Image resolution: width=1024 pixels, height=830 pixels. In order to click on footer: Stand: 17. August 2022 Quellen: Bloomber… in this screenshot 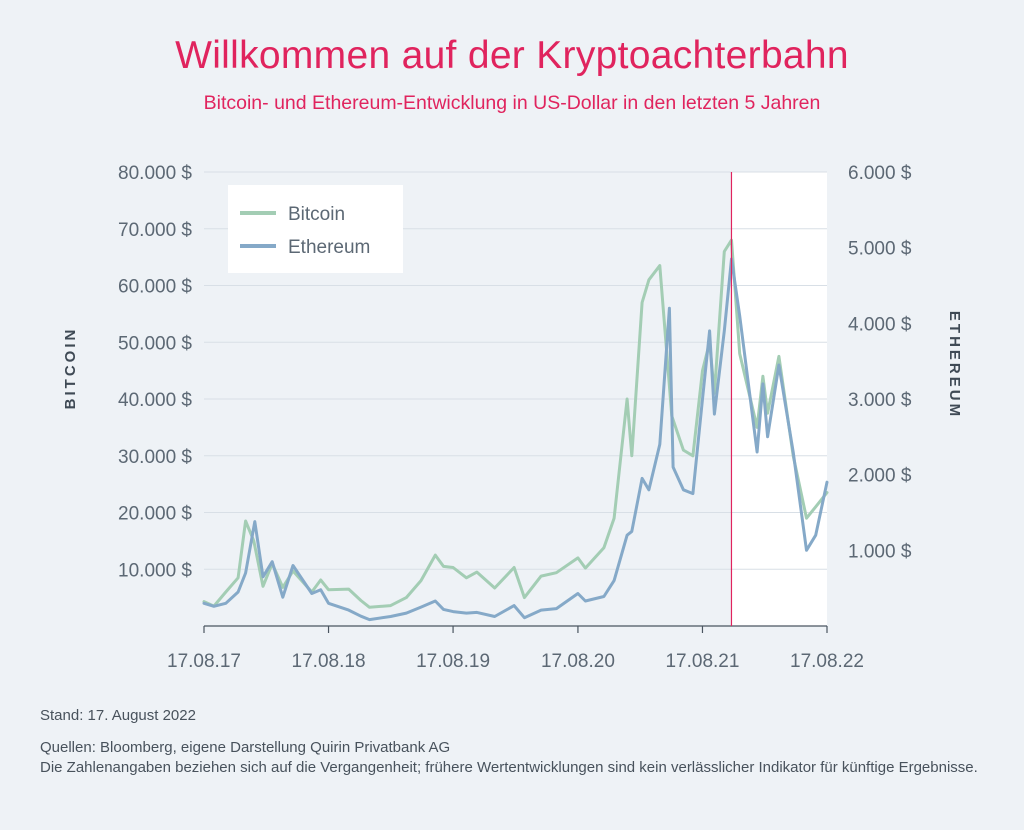, I will do `click(510, 742)`.